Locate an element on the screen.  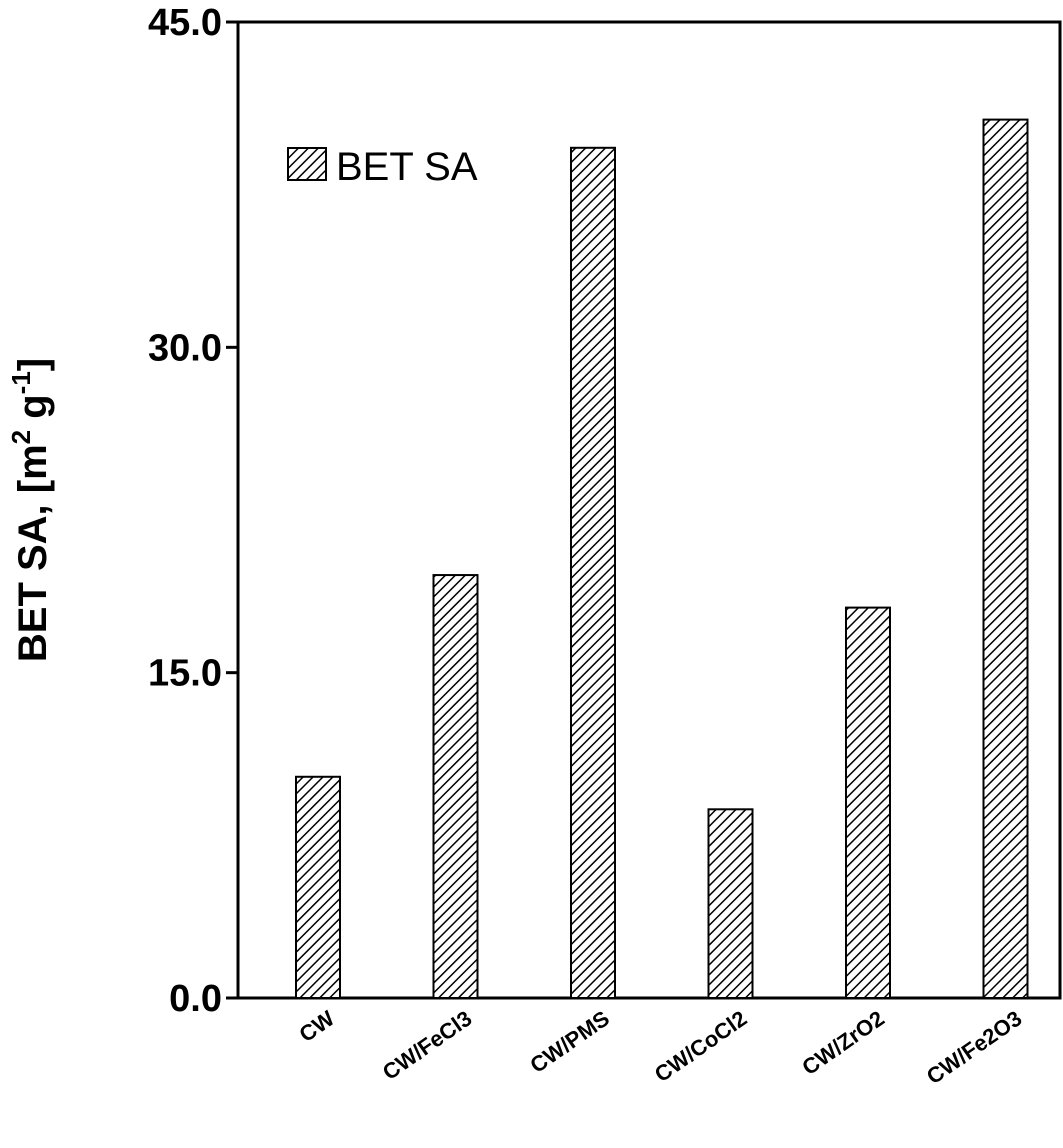
x-category-label: CW is located at coordinates (317, 1026).